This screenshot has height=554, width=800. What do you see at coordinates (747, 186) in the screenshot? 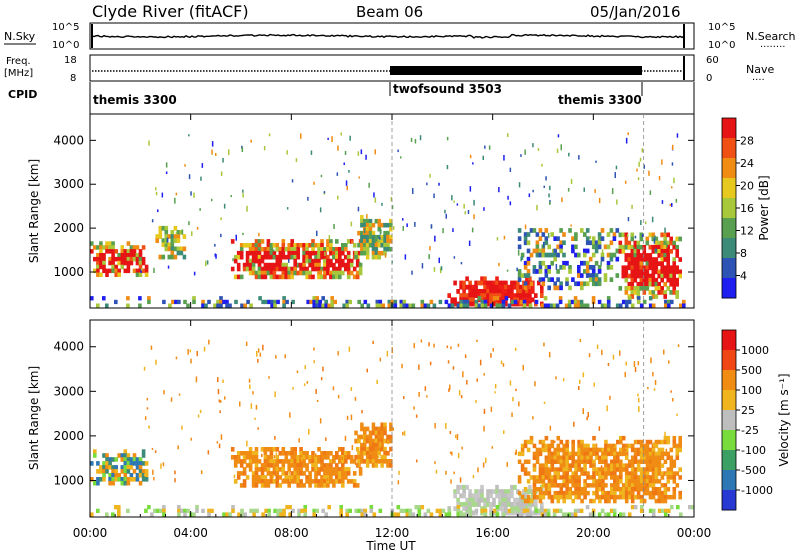
I see `power-colorbar-tick-label: 20` at bounding box center [747, 186].